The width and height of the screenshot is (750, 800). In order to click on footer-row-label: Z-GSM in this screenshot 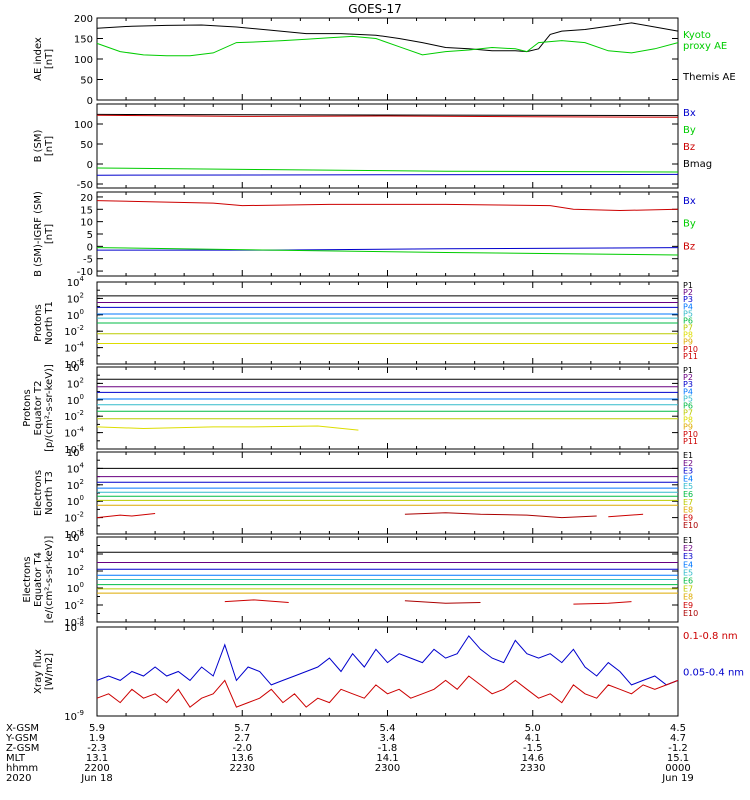, I will do `click(22, 748)`.